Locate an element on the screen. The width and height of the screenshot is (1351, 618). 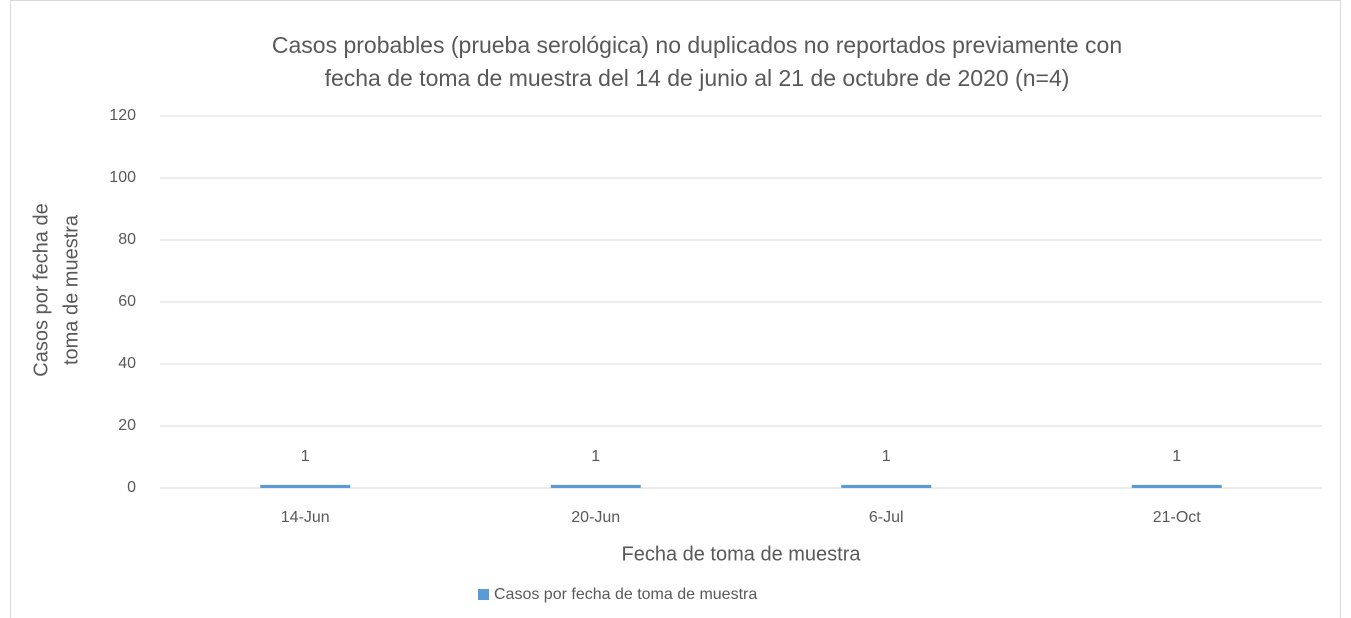
x-tick-label: 20-Jun is located at coordinates (595, 517).